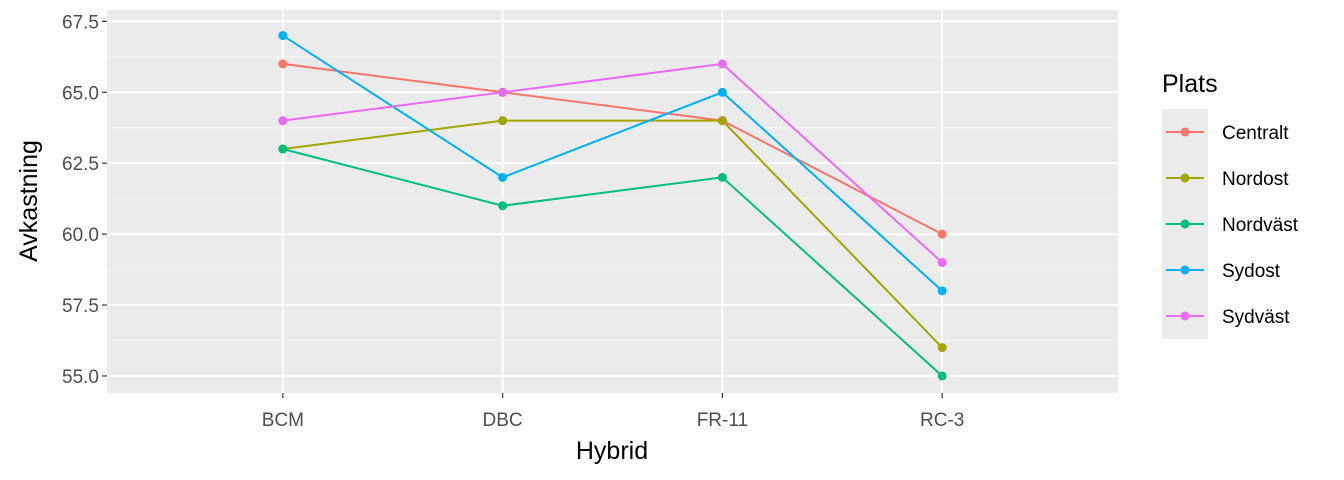 The image size is (1344, 480). Describe the element at coordinates (80, 235) in the screenshot. I see `y-tick-label: 60.0` at that location.